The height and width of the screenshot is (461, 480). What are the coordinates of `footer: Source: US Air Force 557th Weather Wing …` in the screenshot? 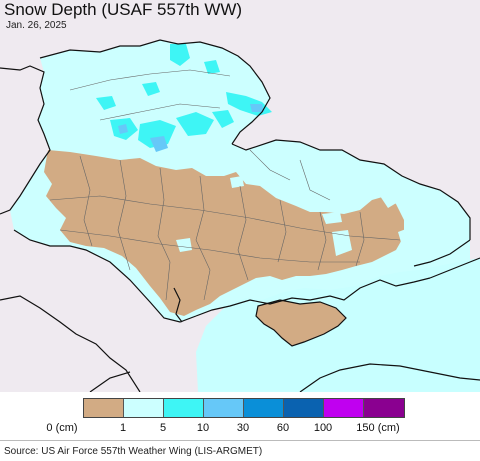 It's located at (240, 450).